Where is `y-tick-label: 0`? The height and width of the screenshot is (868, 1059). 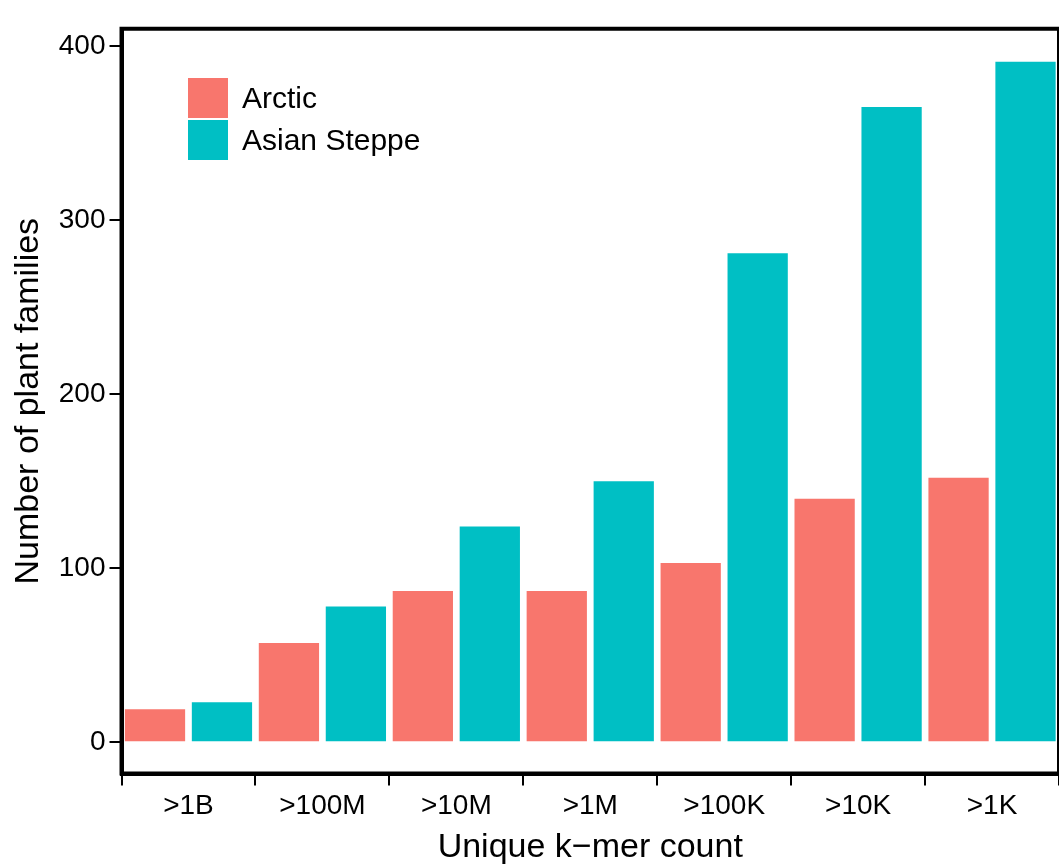
y-tick-label: 0 is located at coordinates (97, 740).